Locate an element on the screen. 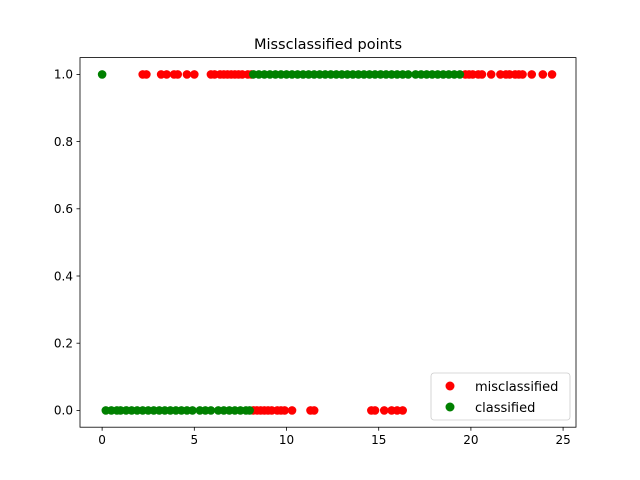 Image resolution: width=640 pixels, height=480 pixels. y-tick-label: 0.6 is located at coordinates (63, 209).